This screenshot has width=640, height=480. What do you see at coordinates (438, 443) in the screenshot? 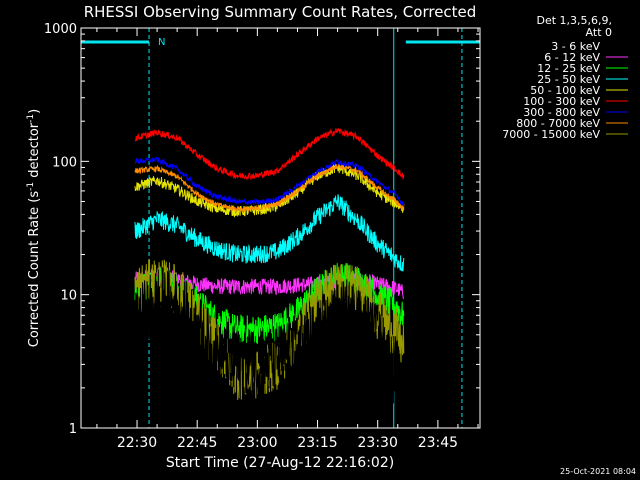
I see `x-tick-label: 23:45` at bounding box center [438, 443].